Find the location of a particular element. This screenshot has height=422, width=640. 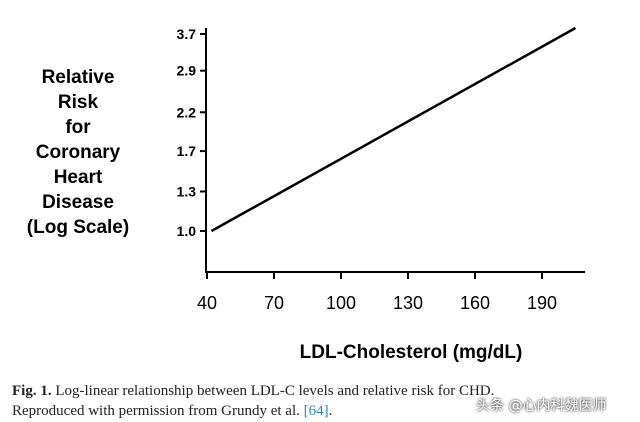

y-tick-label: 1.0 is located at coordinates (187, 231).